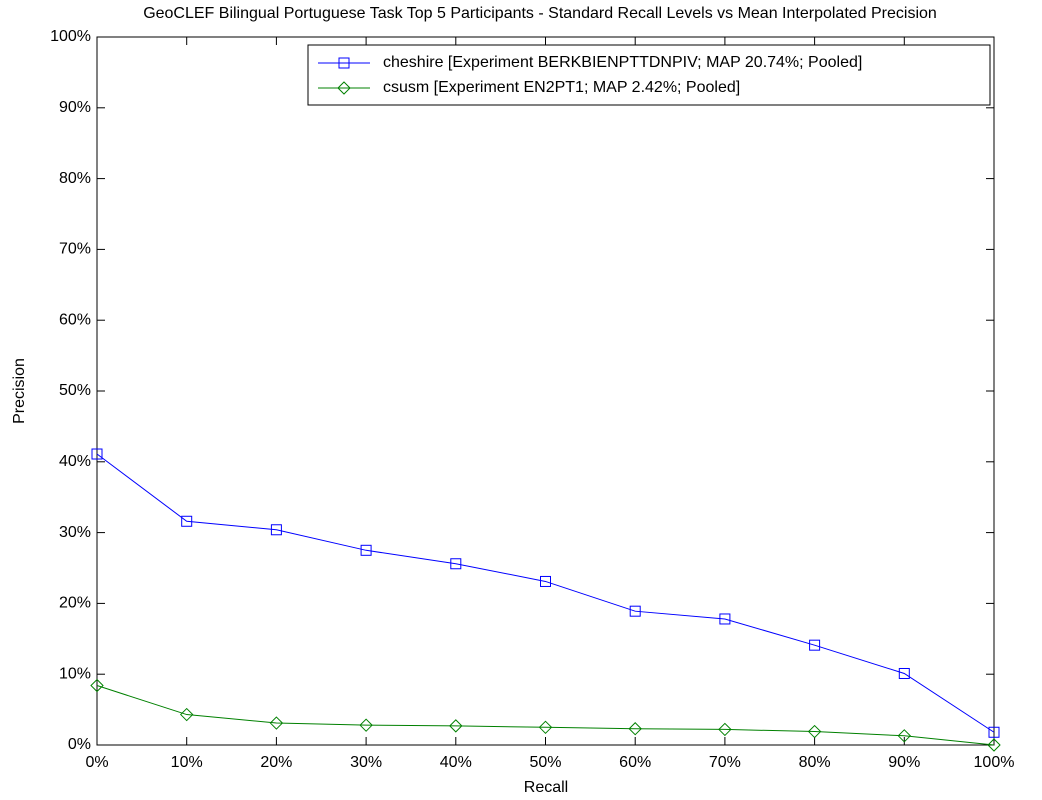  I want to click on x-tick-label: 50%, so click(545, 762).